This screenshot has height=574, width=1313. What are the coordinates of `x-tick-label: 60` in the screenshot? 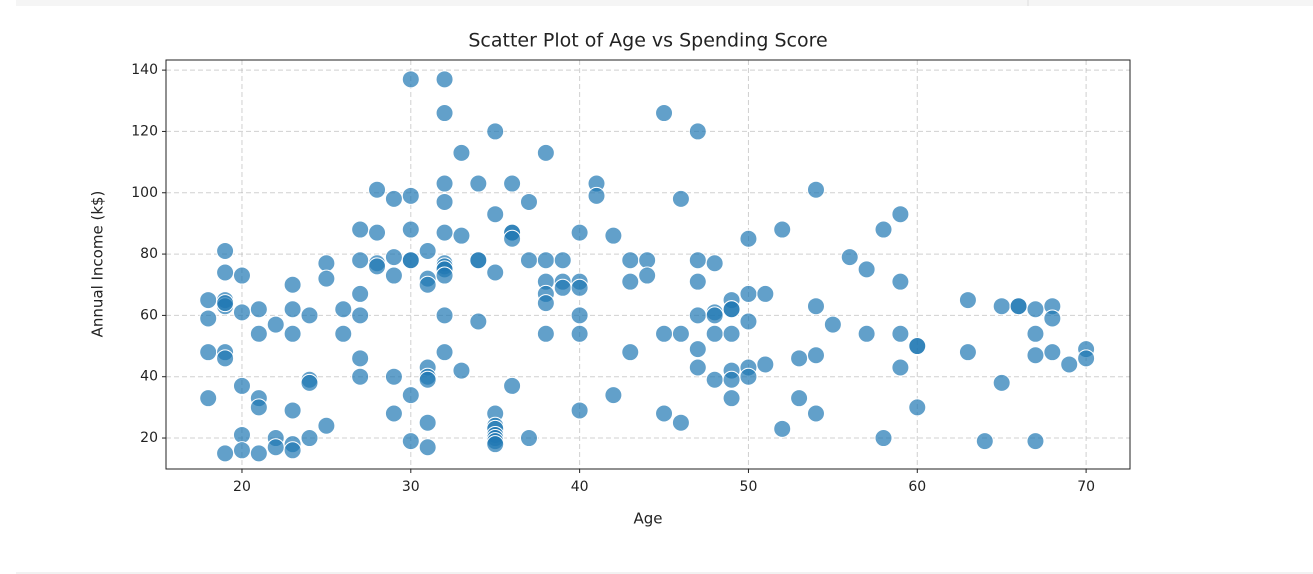 It's located at (917, 487).